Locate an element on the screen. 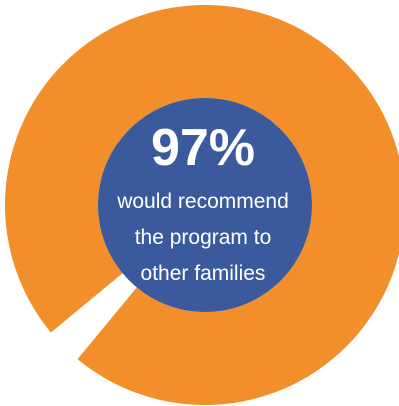 This screenshot has height=406, width=399. caption-line-1: would recommend is located at coordinates (202, 201).